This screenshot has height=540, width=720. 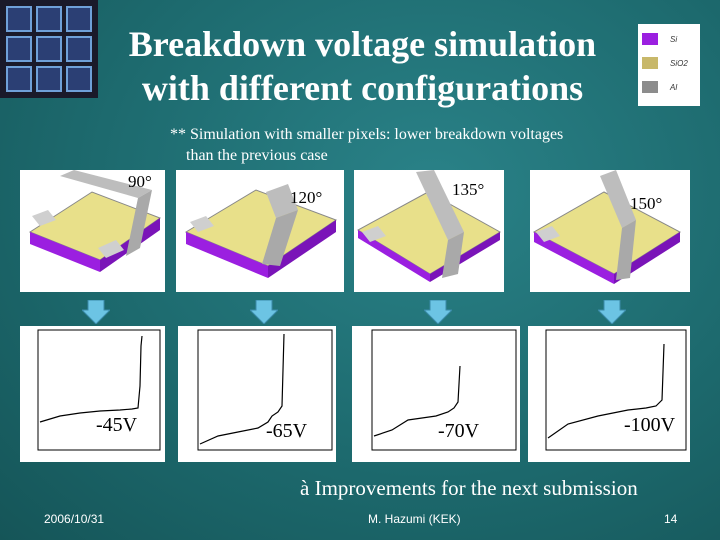 What do you see at coordinates (74, 519) in the screenshot?
I see `footer-date: 2006/10/31` at bounding box center [74, 519].